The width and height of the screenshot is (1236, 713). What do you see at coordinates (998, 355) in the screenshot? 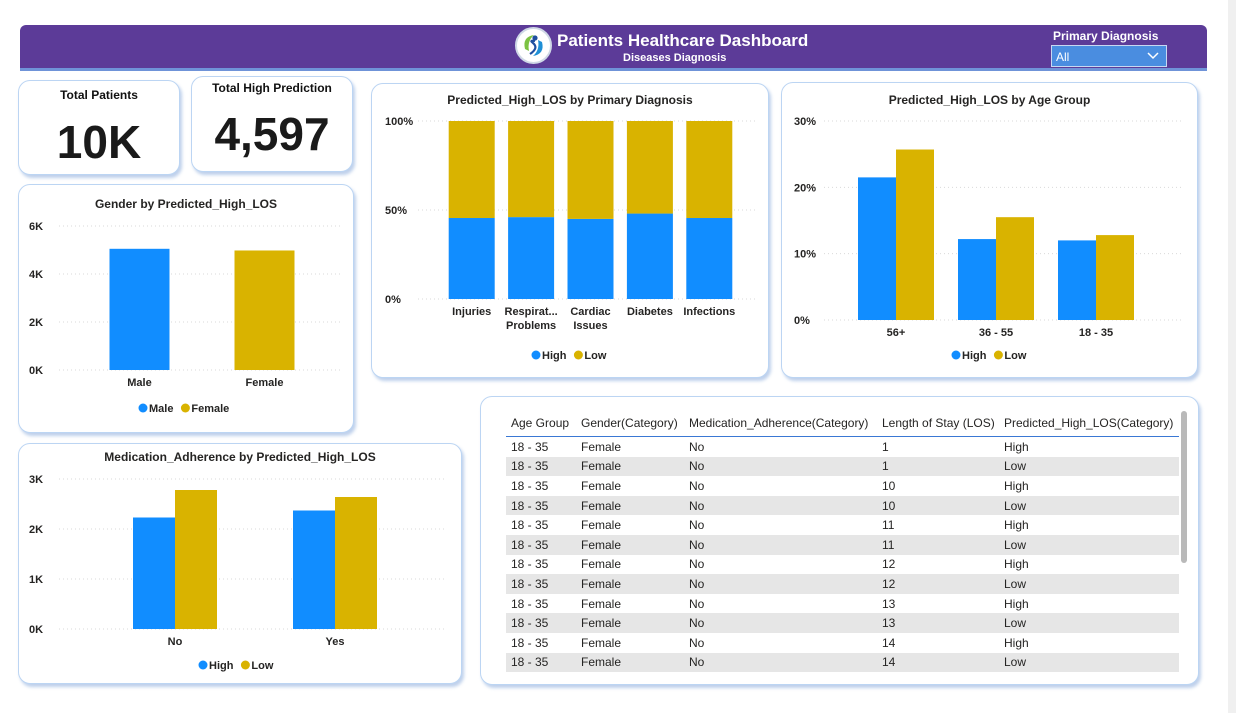
I see `legend-marker-low` at bounding box center [998, 355].